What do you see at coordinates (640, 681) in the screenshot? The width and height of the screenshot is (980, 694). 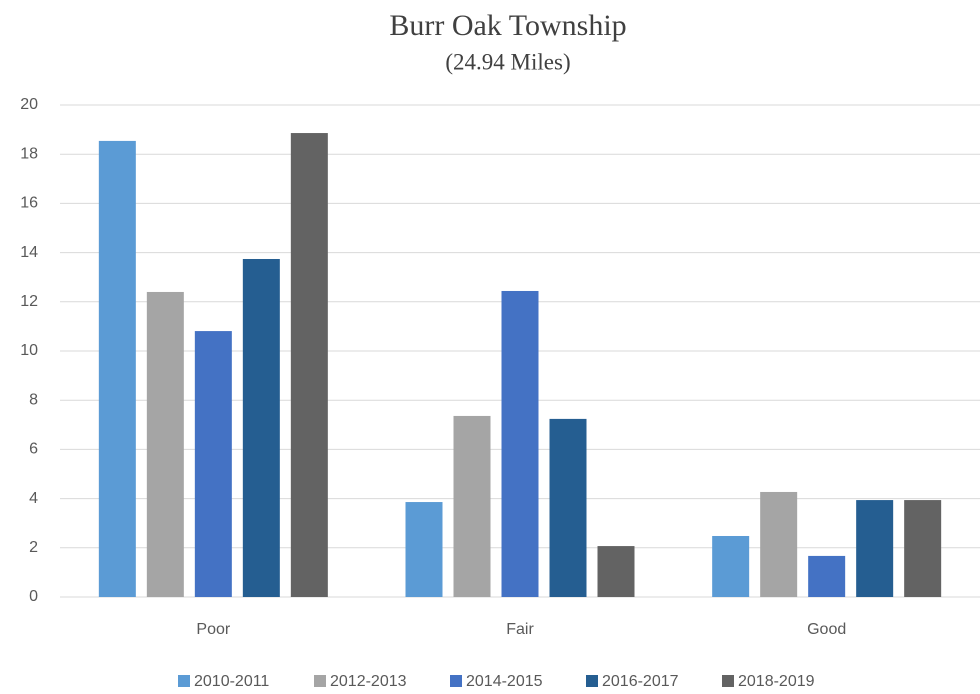 I see `legend-label: 2016-2017` at bounding box center [640, 681].